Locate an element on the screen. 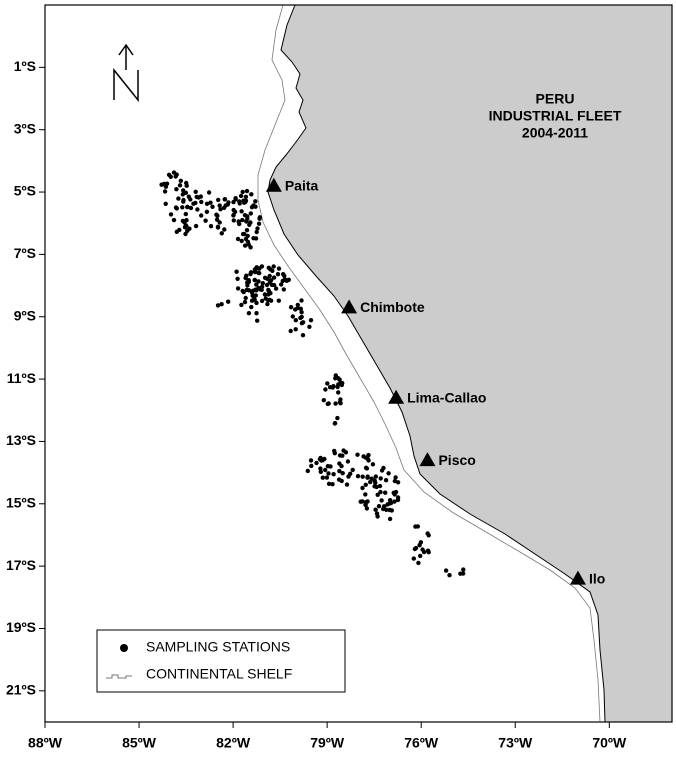 Image resolution: width=676 pixels, height=762 pixels. port-label: Paita is located at coordinates (302, 186).